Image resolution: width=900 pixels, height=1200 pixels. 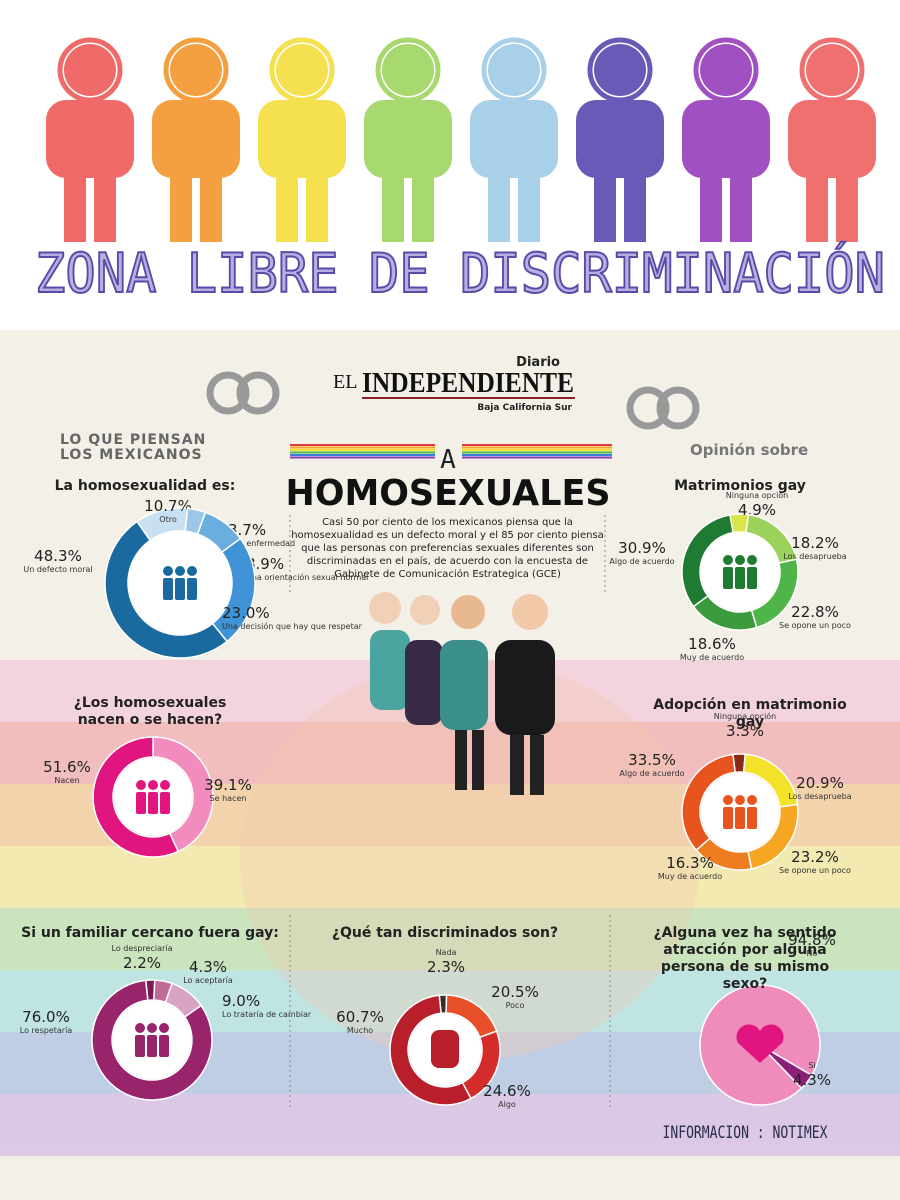 What do you see at coordinates (524, 408) in the screenshot?
I see `logo-region: Baja California Sur` at bounding box center [524, 408].